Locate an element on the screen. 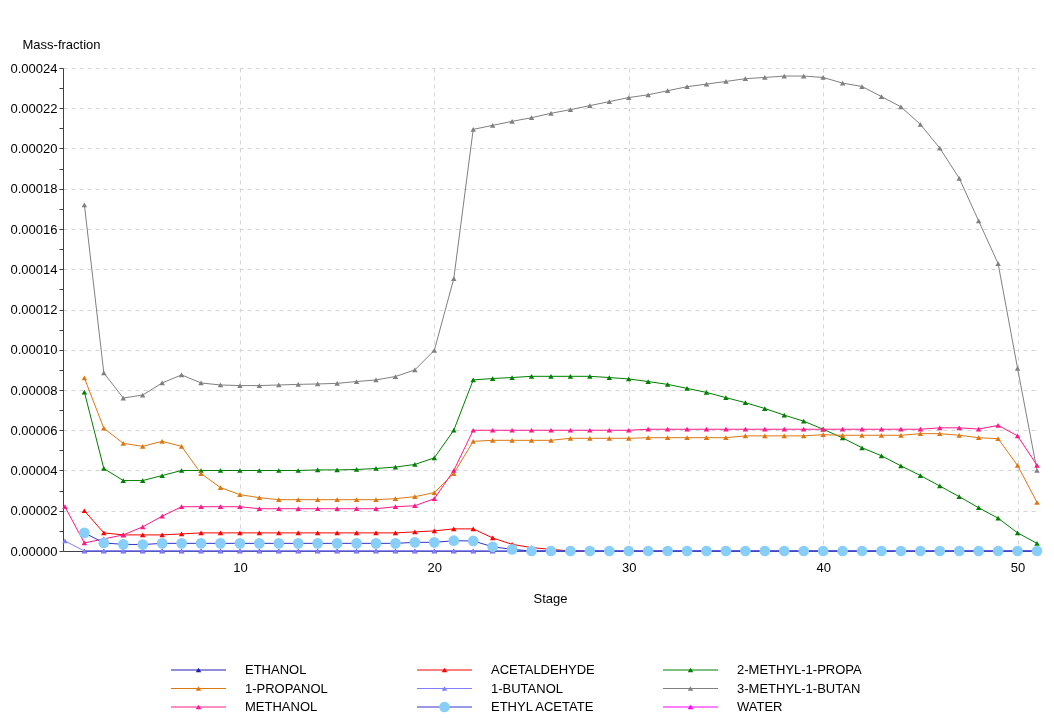  legend-label: ACETALDEHYDE is located at coordinates (543, 669).